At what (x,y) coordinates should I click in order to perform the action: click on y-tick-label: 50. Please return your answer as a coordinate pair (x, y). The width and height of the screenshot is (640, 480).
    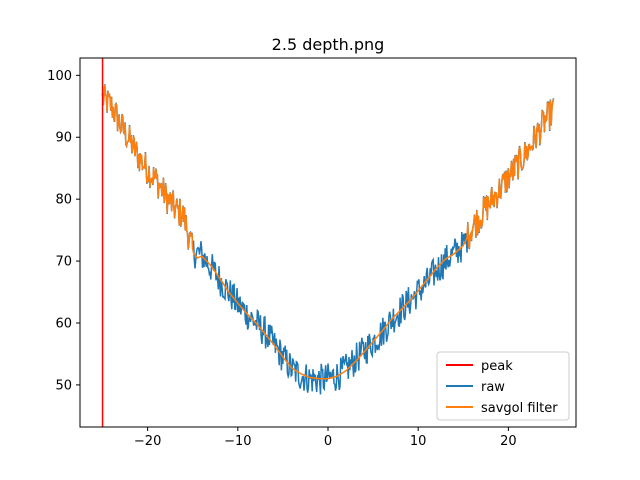
    Looking at the image, I should click on (63, 385).